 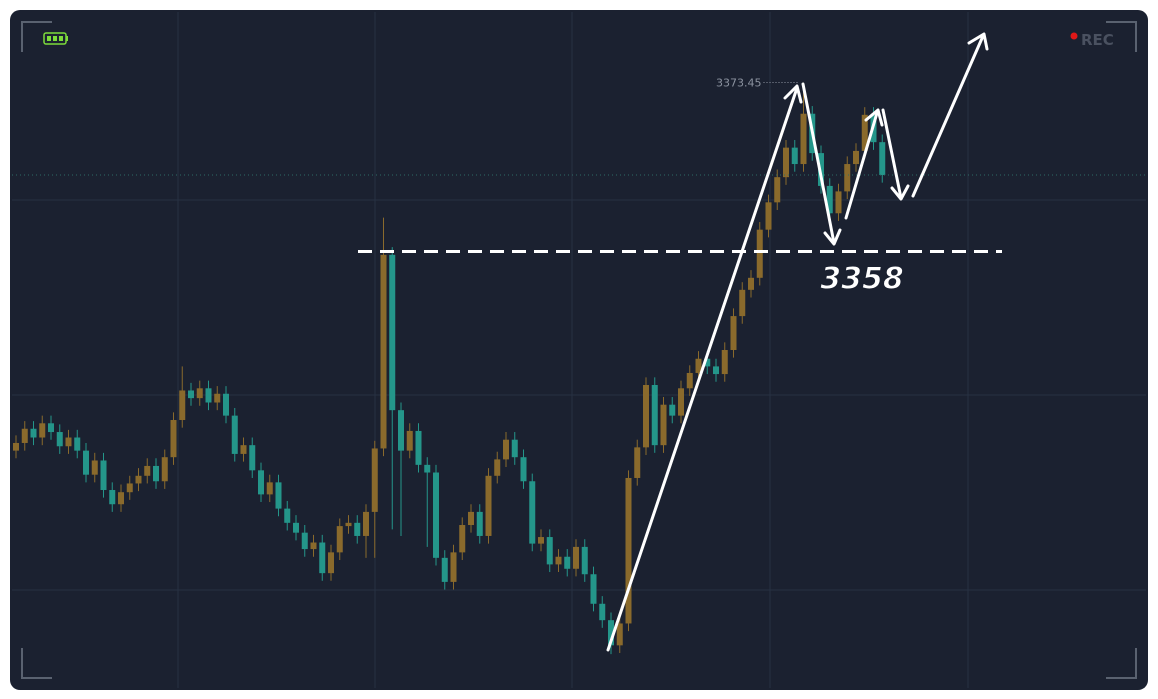 What do you see at coordinates (862, 279) in the screenshot?
I see `level-label: 3358` at bounding box center [862, 279].